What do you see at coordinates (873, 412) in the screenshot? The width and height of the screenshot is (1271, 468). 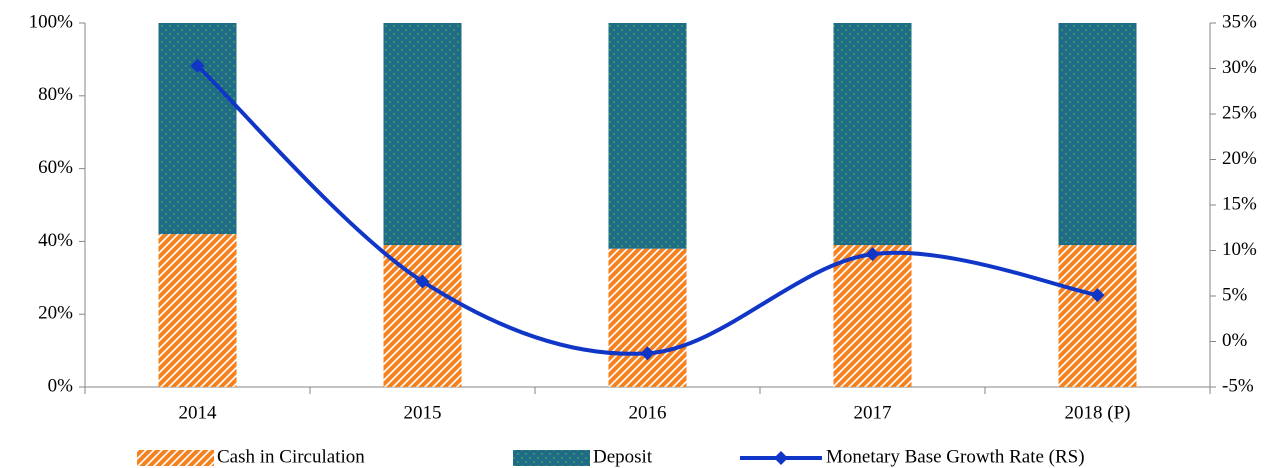 I see `x-tick-label: 2017` at bounding box center [873, 412].